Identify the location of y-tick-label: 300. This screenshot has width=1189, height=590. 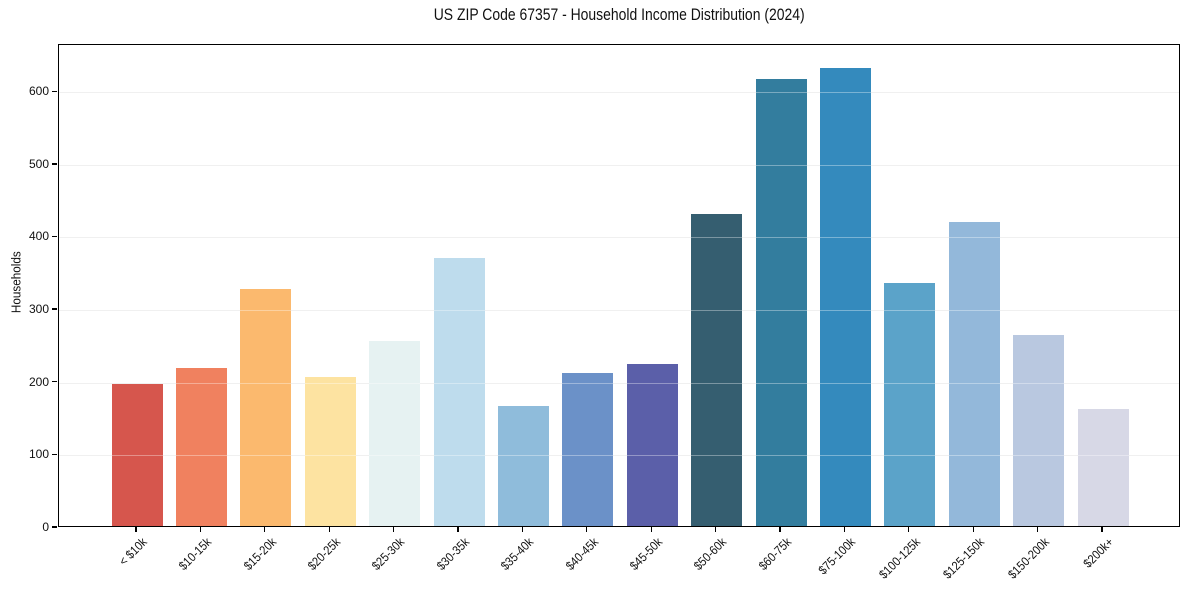
(38, 309).